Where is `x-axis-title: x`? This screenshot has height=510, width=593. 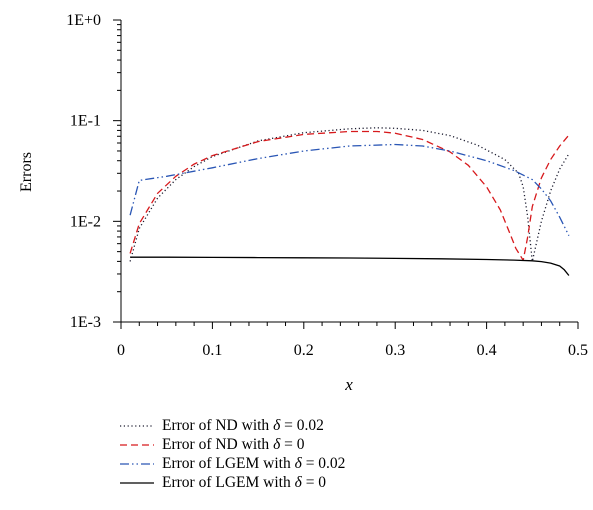
x-axis-title: x is located at coordinates (348, 384).